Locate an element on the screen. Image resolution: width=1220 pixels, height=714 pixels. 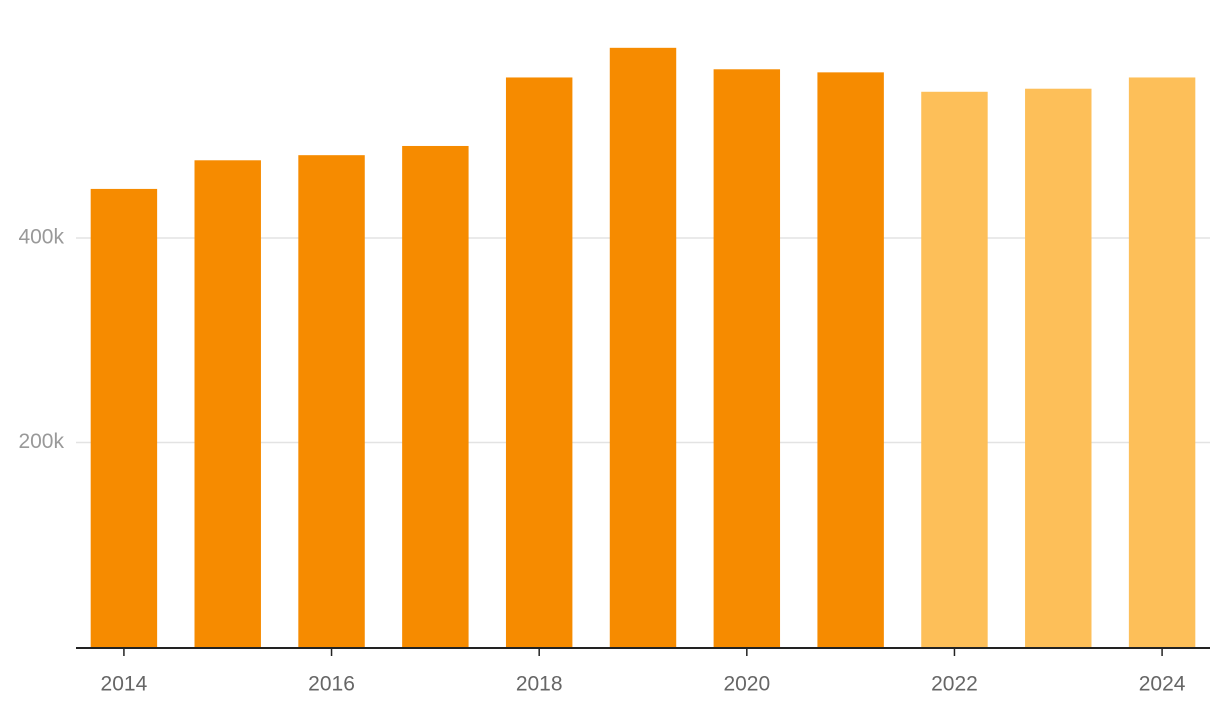
x-tick-label: 2024 is located at coordinates (1162, 684).